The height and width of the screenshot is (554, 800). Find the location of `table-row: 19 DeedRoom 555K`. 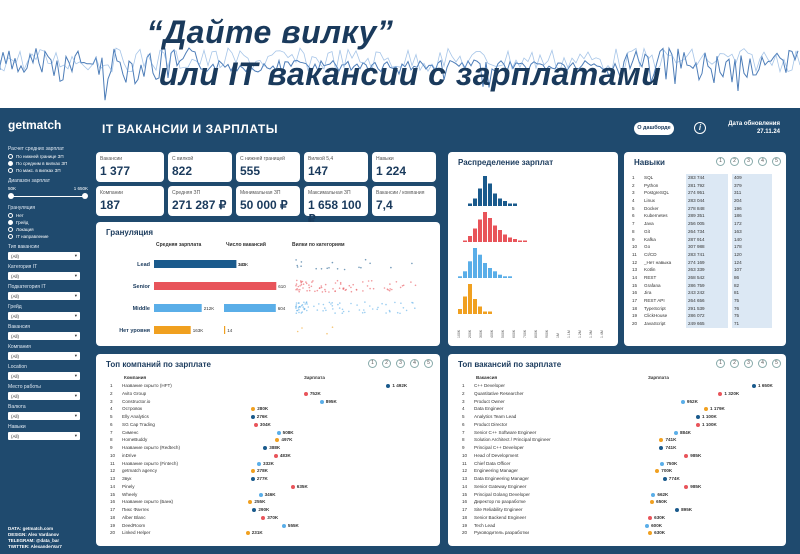

table-row: 19 DeedRoom 555K is located at coordinates (270, 526).